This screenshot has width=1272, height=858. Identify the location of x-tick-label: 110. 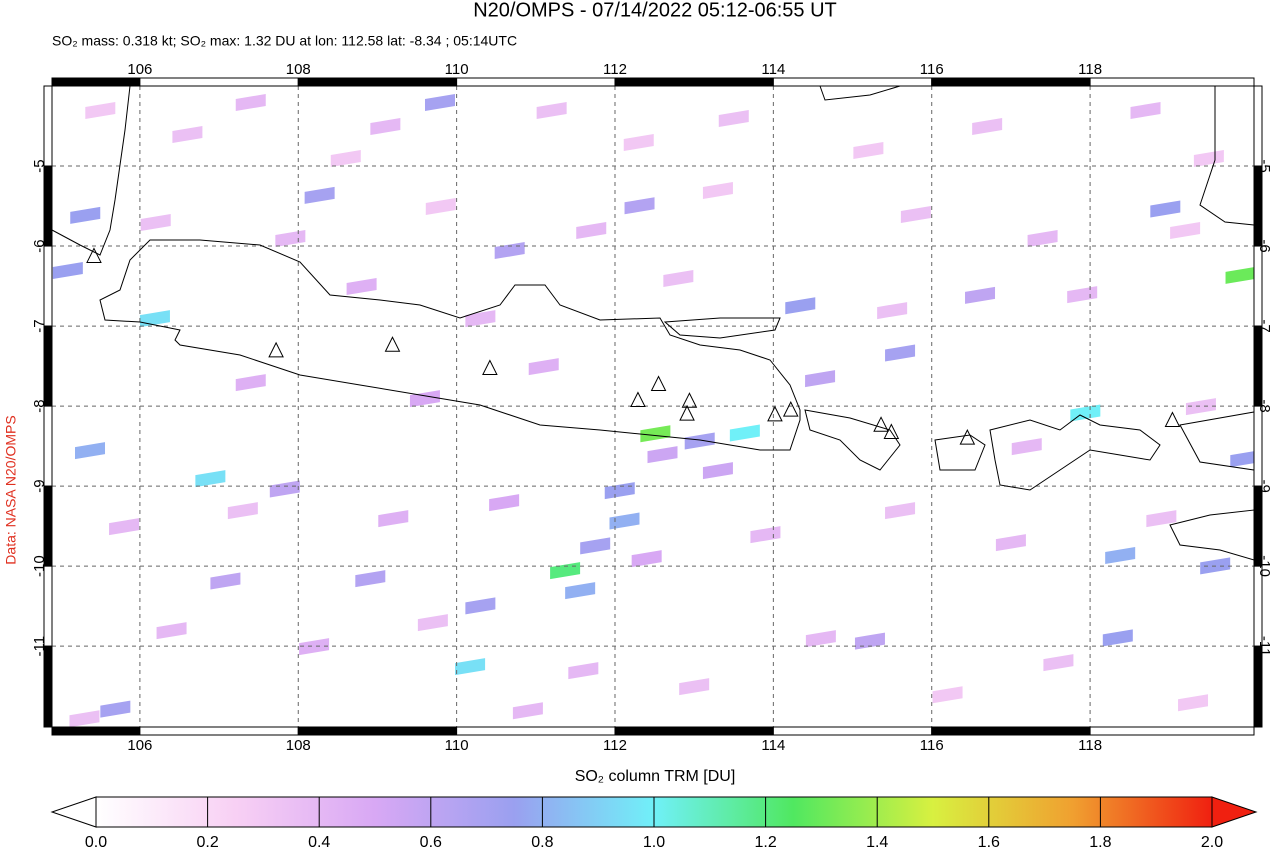
(457, 745).